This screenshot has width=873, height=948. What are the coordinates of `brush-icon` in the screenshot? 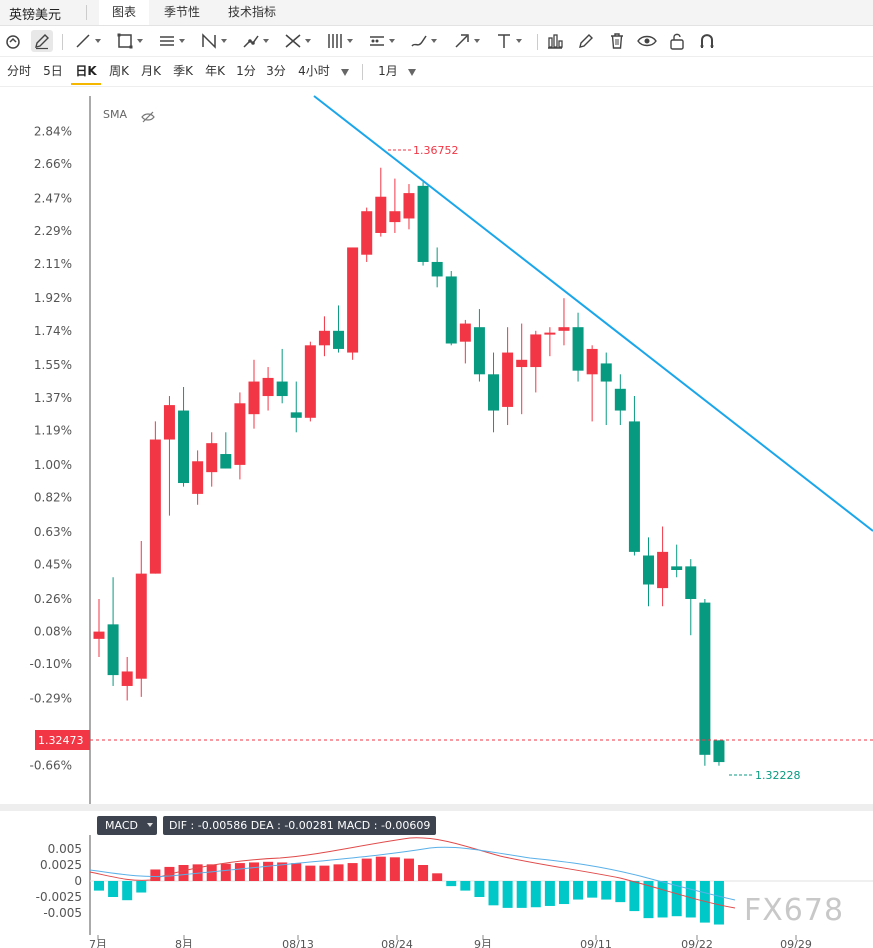 It's located at (423, 41).